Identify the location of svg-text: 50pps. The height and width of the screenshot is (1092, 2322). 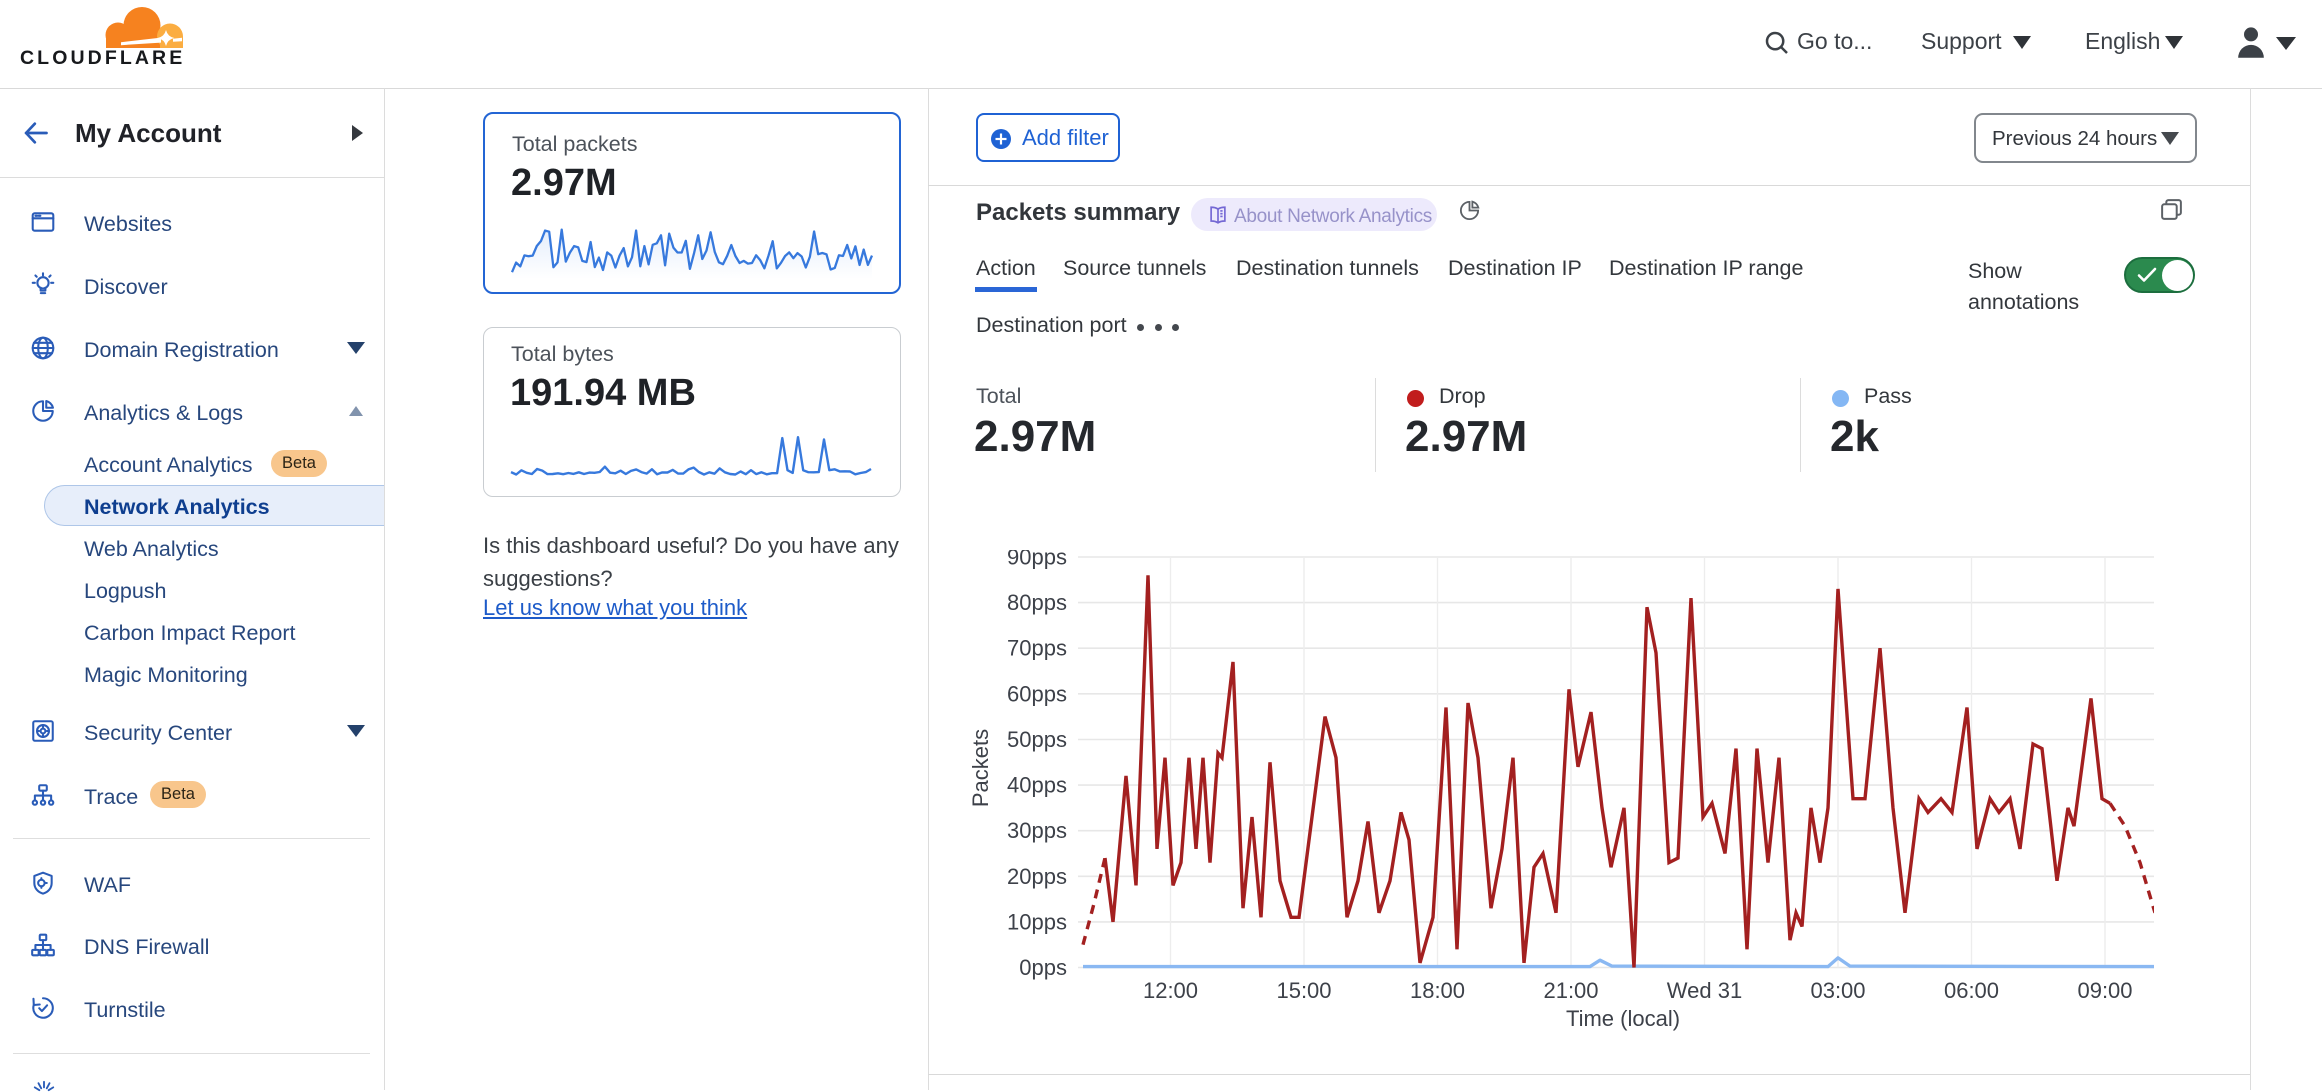
(1037, 739).